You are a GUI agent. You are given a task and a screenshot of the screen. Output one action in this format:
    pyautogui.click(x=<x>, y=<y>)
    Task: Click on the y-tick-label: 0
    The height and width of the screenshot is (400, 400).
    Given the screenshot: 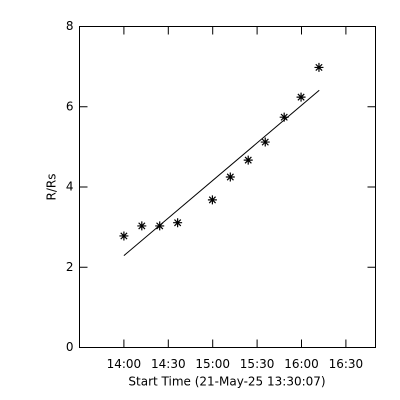 What is the action you would take?
    pyautogui.click(x=70, y=347)
    